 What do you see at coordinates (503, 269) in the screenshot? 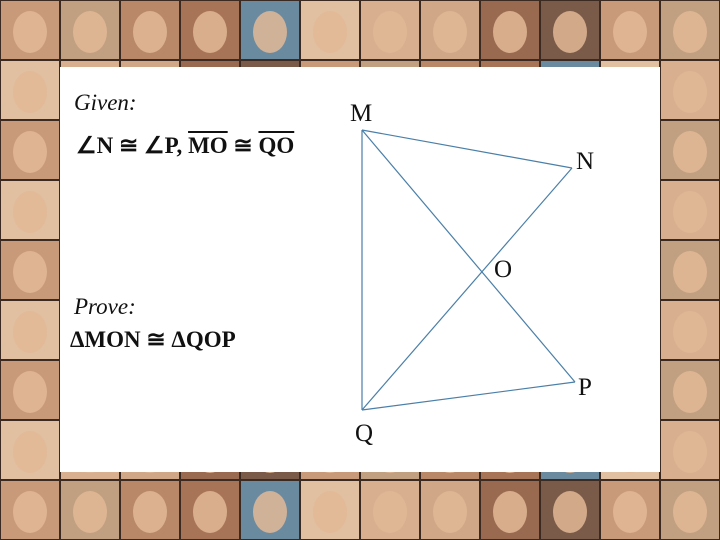
I see `point-label: O` at bounding box center [503, 269].